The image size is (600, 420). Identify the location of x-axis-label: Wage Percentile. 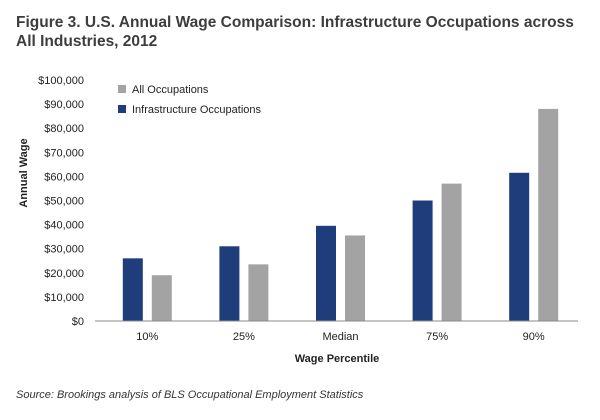
(337, 359).